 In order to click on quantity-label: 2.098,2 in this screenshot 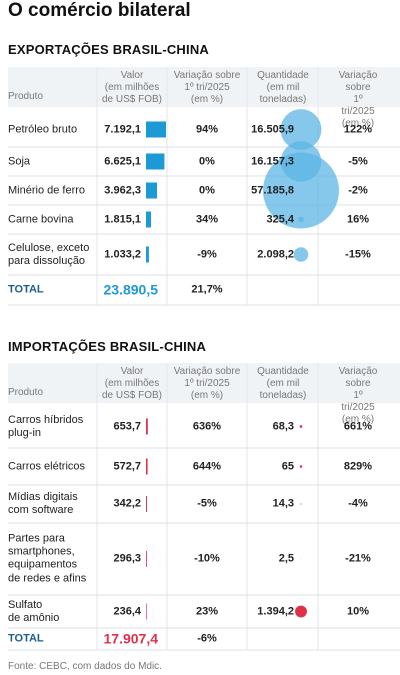, I will do `click(275, 253)`.